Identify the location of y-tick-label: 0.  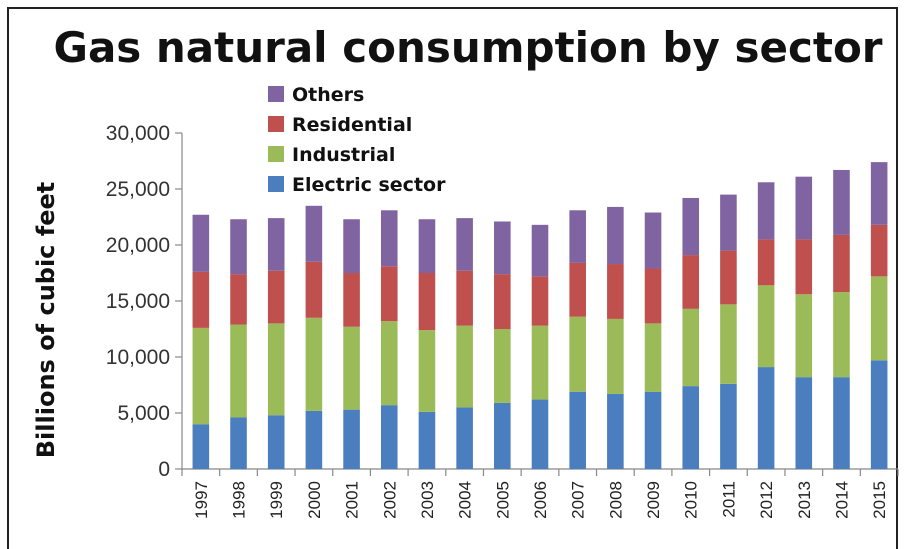
(164, 469).